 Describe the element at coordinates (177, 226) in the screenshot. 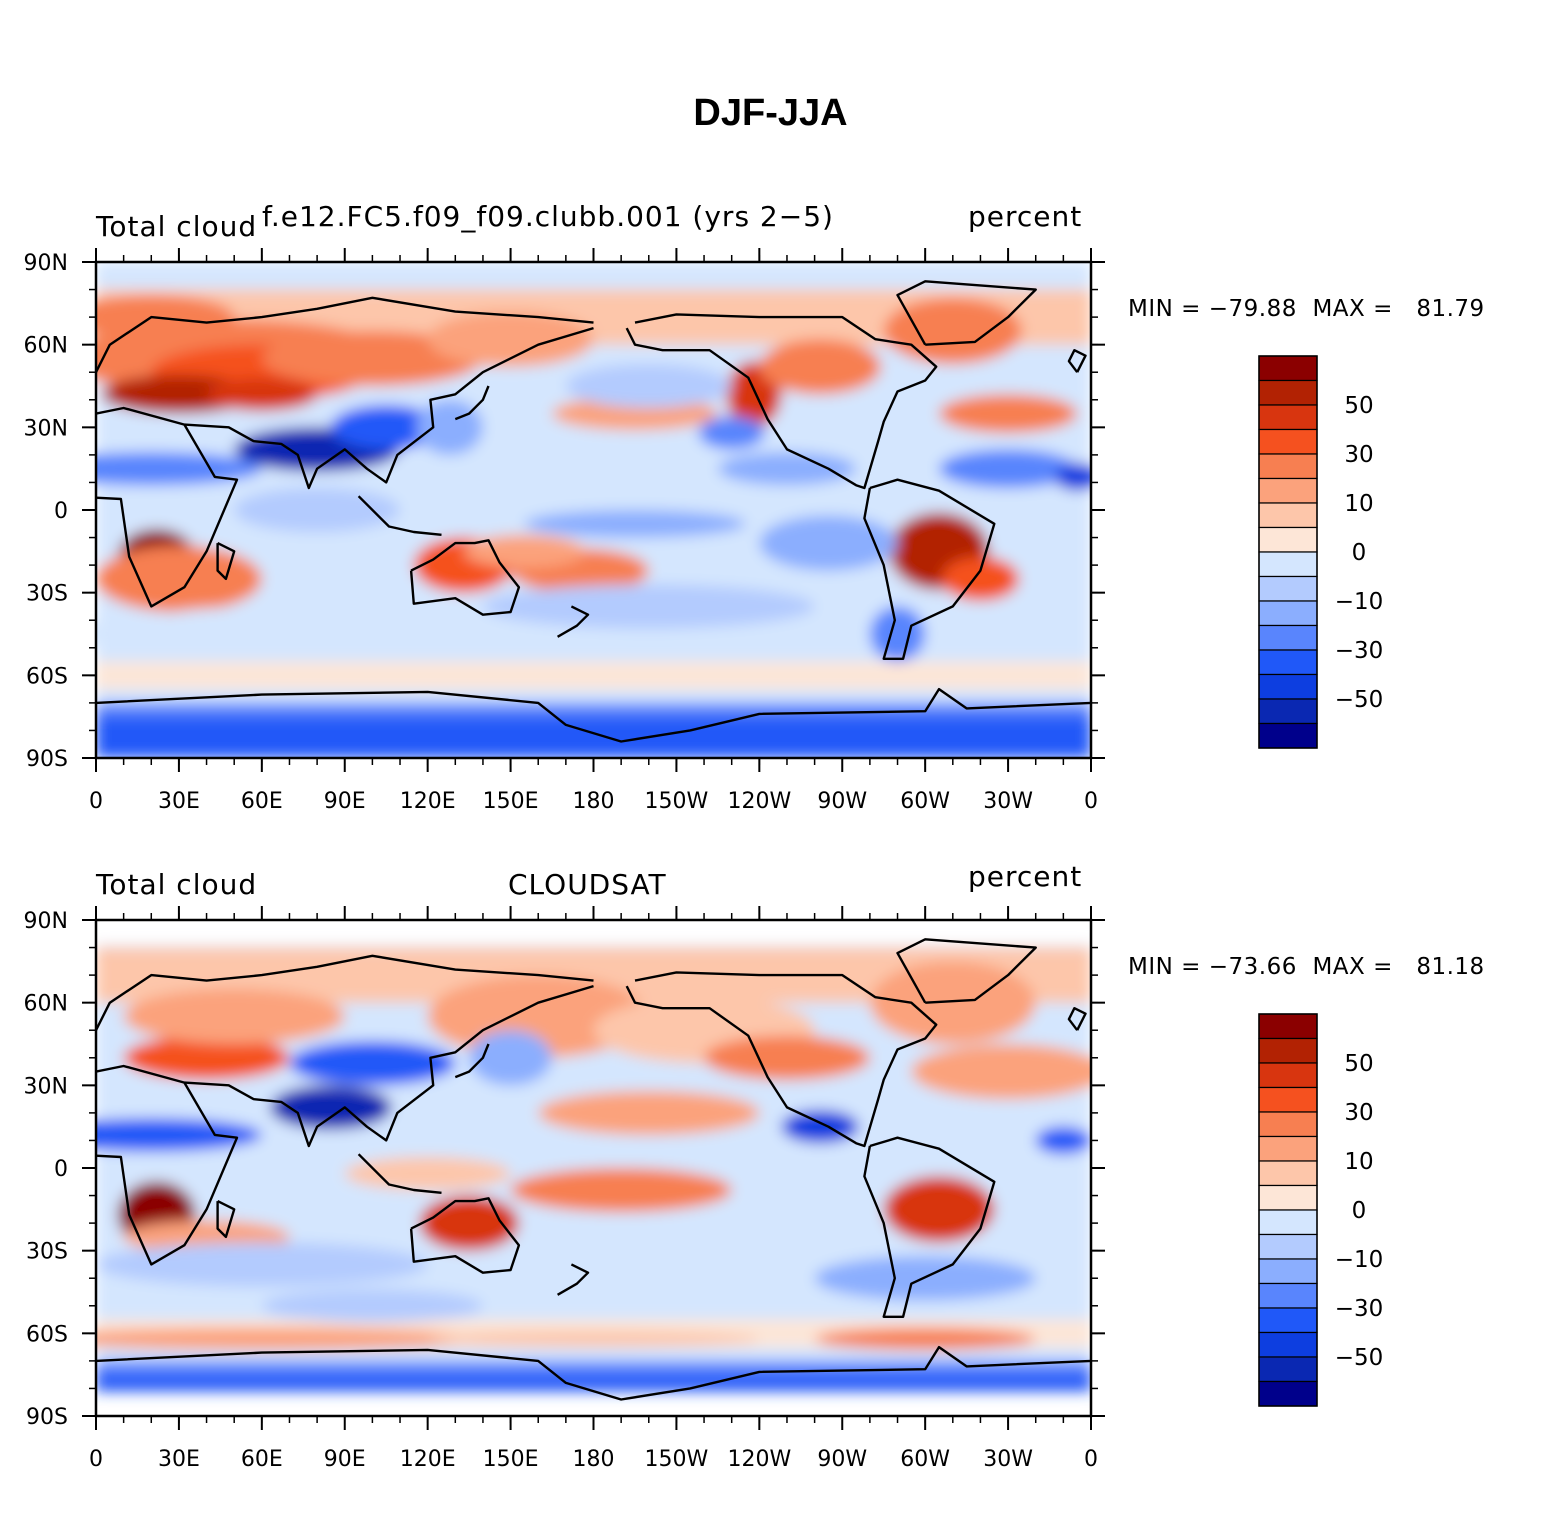

I see `panel-left-label: Total cloud` at that location.